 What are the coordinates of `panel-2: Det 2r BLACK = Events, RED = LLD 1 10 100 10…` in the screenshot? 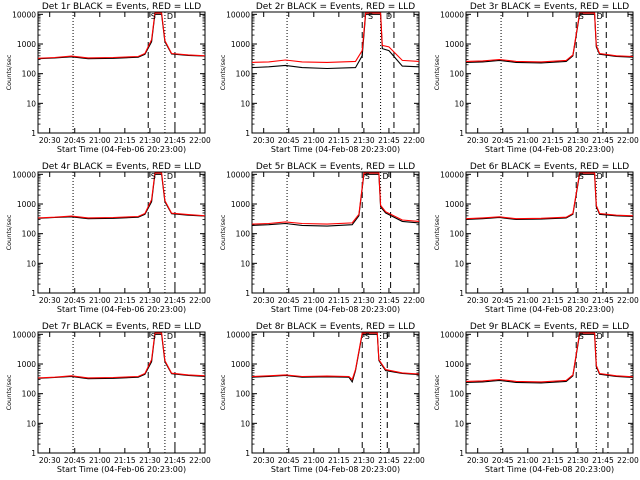 It's located at (322, 78).